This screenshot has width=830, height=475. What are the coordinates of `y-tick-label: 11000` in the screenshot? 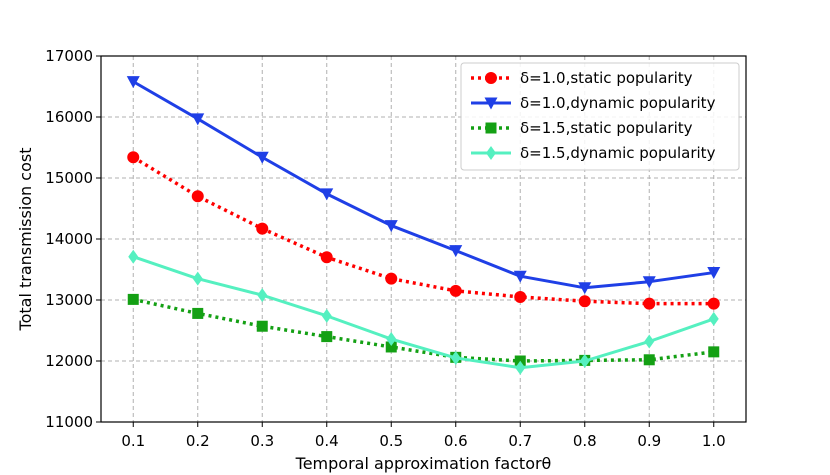 It's located at (69, 422).